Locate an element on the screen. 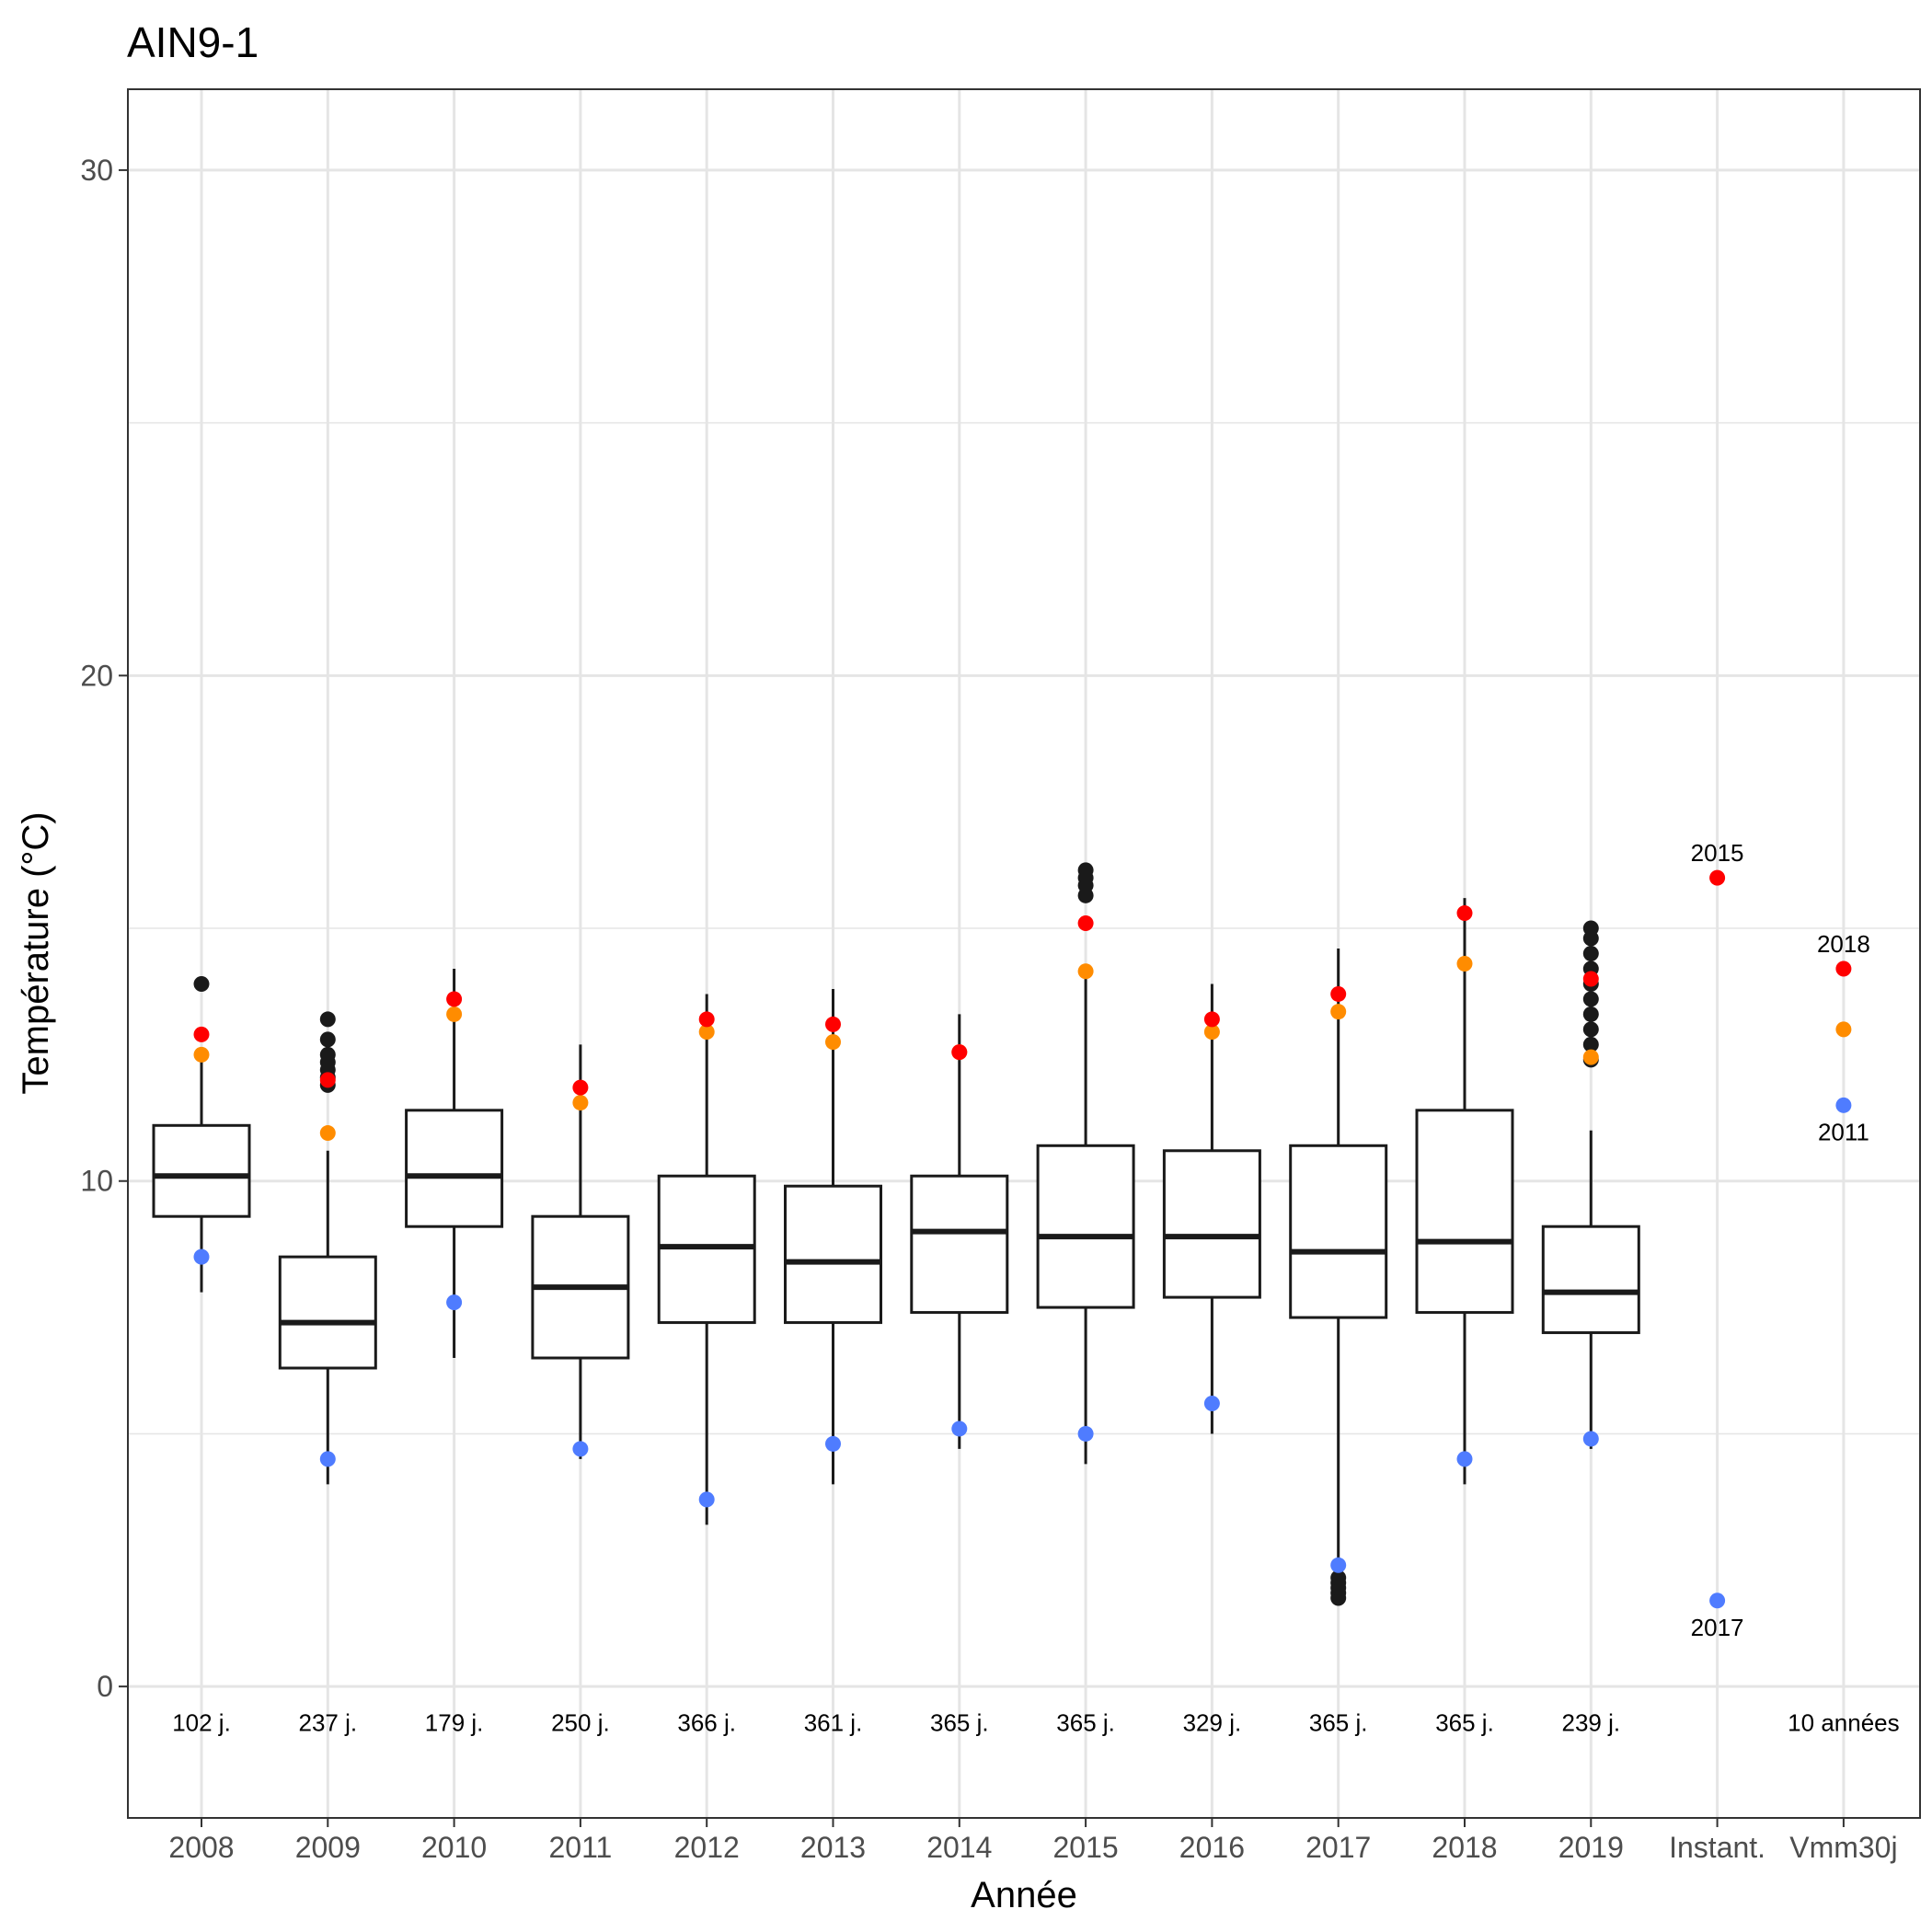  x-tick-label: 2013 is located at coordinates (833, 1847).